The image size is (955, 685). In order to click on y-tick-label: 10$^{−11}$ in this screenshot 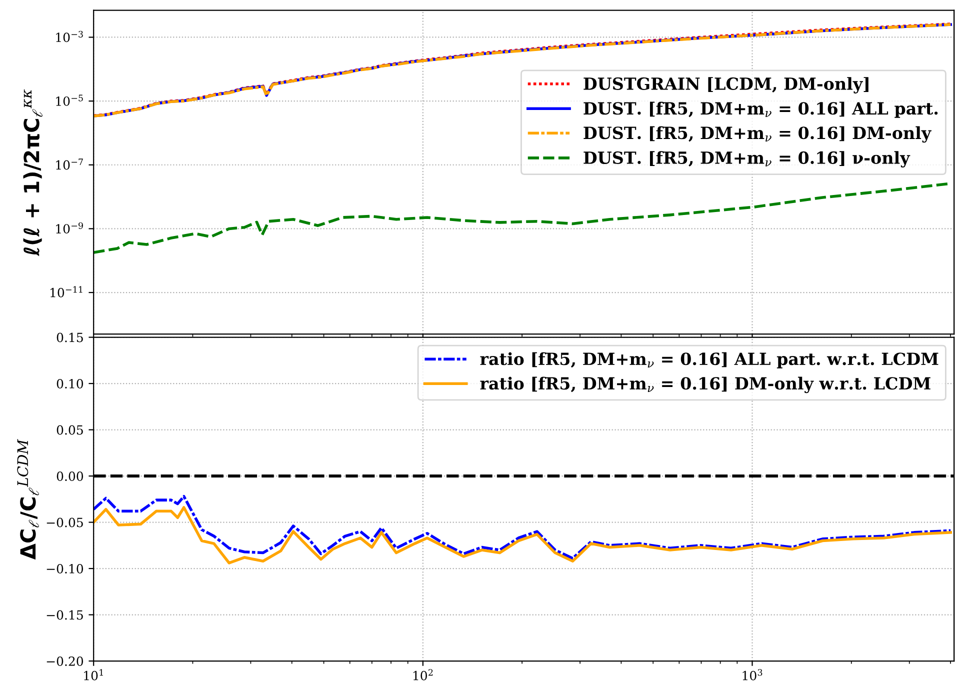, I will do `click(66, 292)`.